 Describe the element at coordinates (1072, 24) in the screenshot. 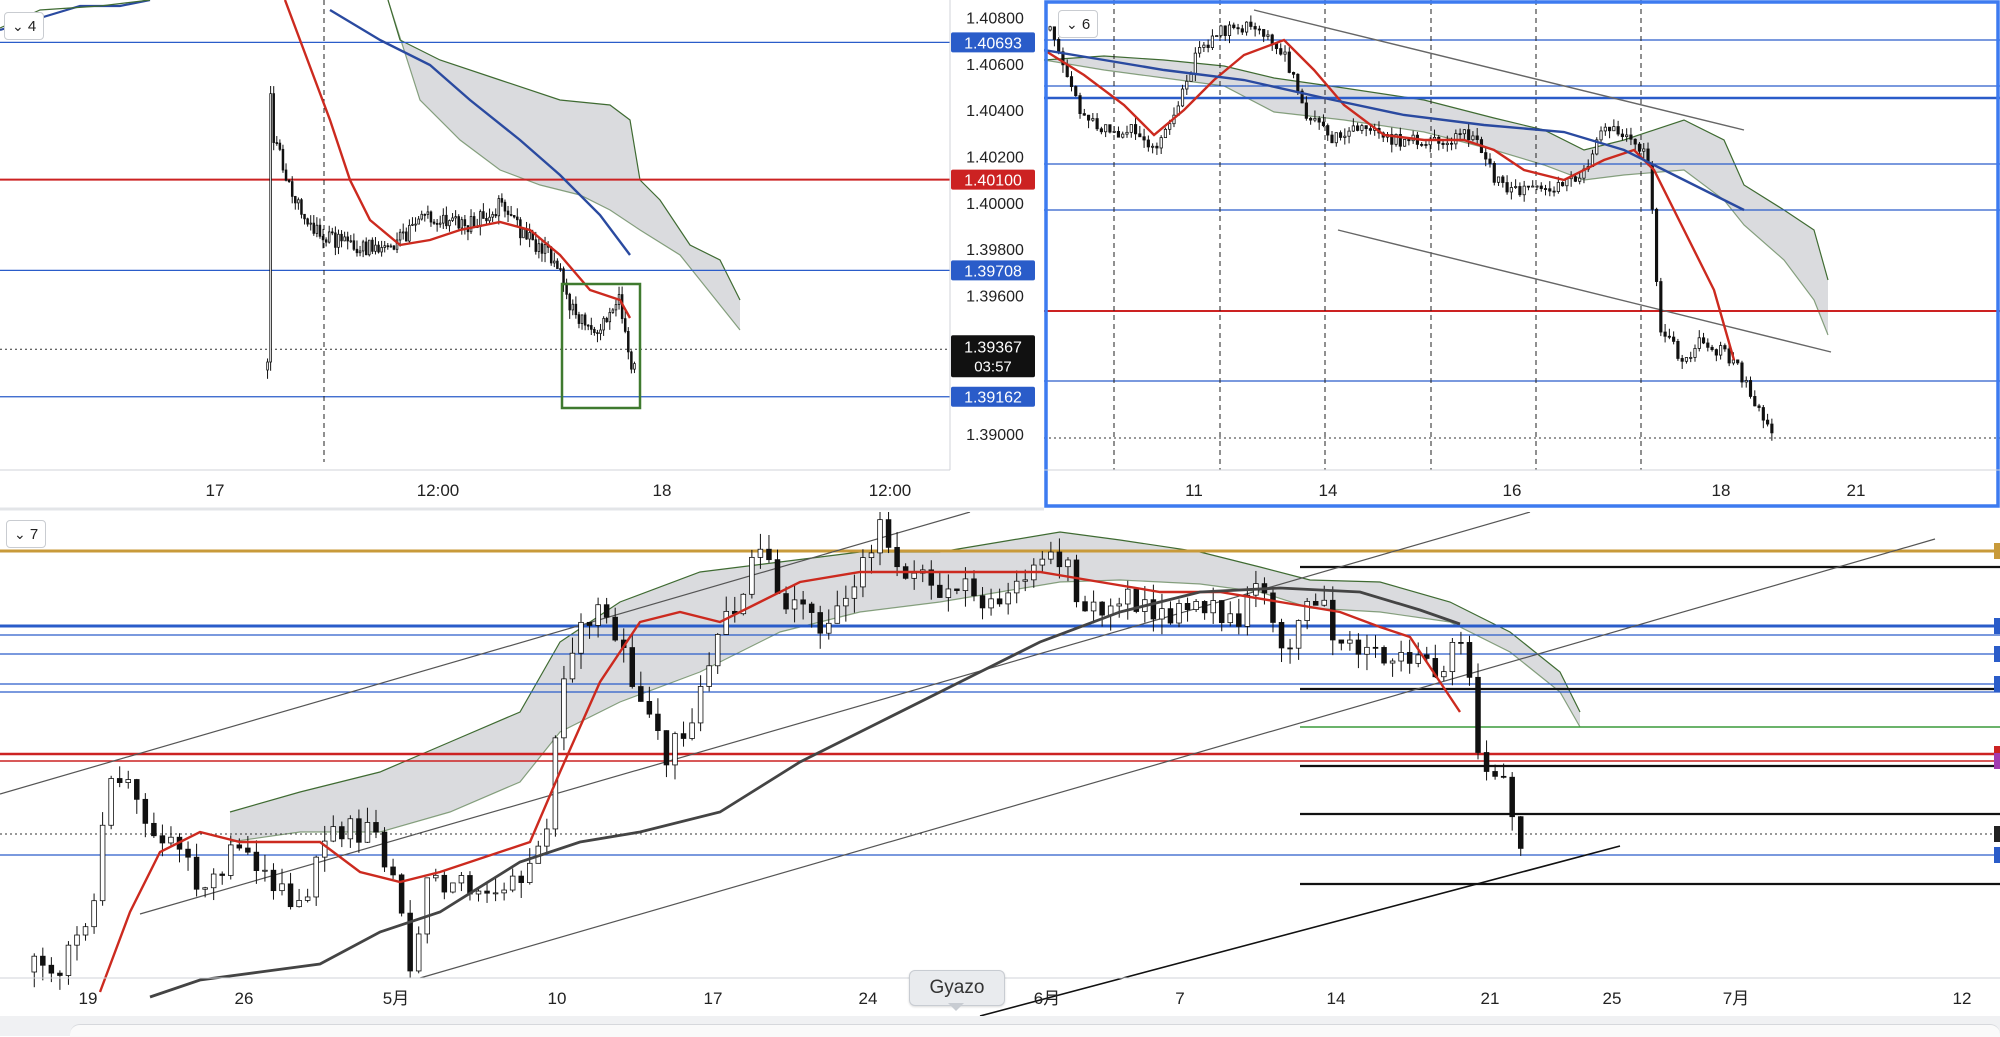

I see `chevron-down-icon: ⌄` at that location.